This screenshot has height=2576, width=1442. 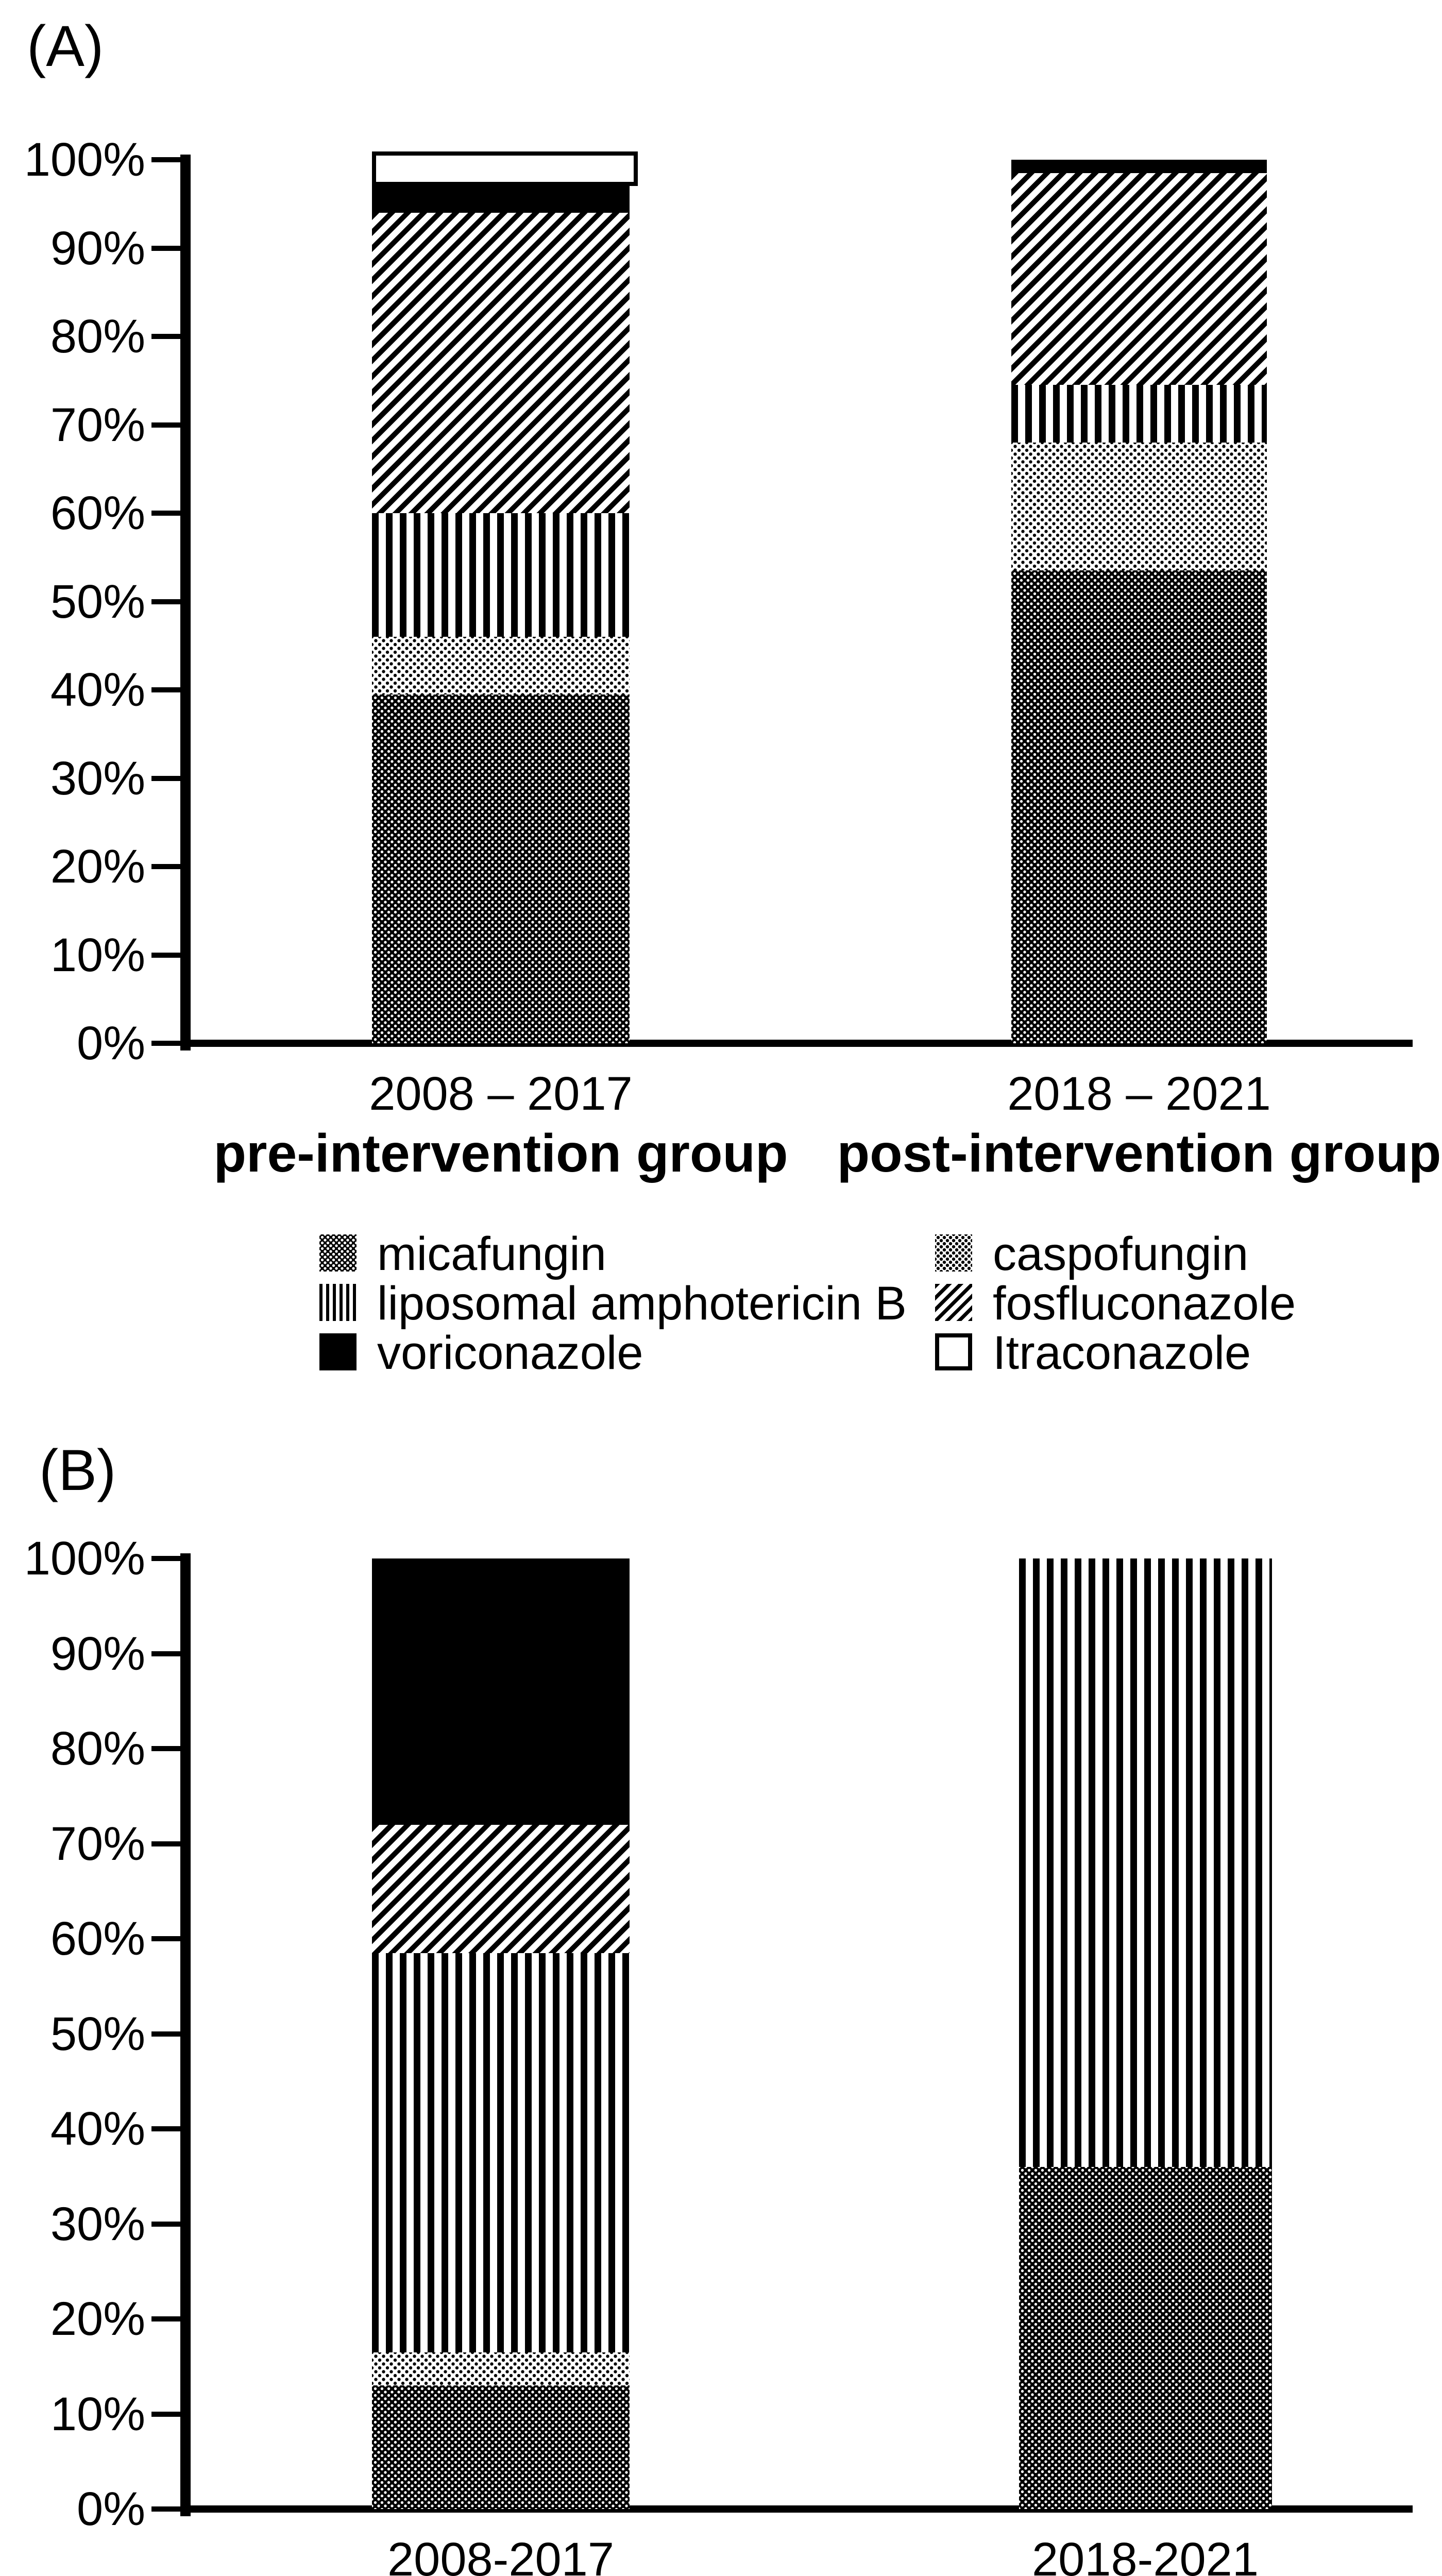 What do you see at coordinates (501, 1093) in the screenshot?
I see `x-category-label: 2008 – 2017` at bounding box center [501, 1093].